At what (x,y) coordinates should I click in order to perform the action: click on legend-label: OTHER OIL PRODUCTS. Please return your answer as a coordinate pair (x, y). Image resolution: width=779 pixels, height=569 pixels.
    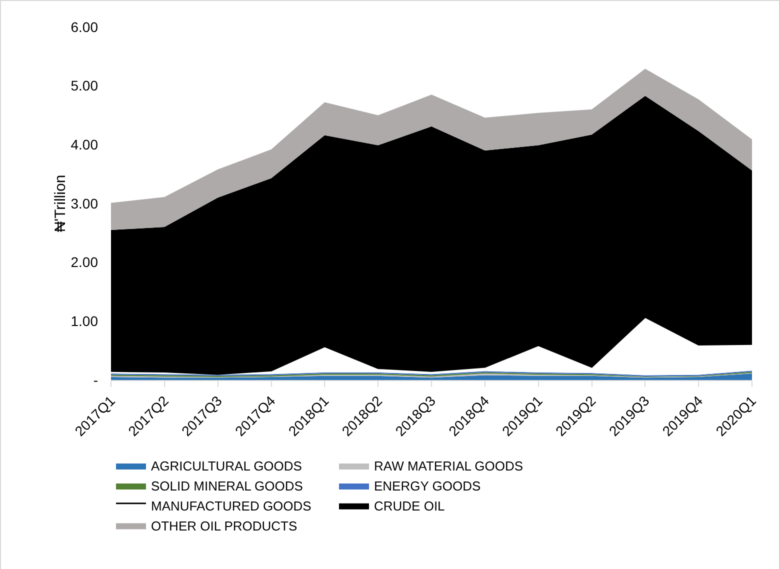
    Looking at the image, I should click on (224, 526).